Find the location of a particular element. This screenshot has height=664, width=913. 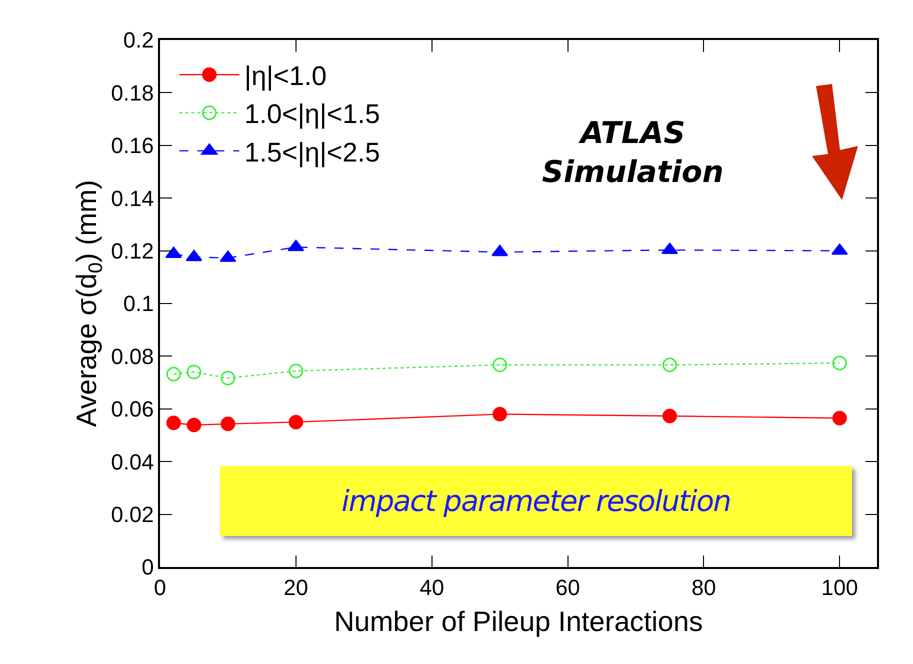

y-tick-label: 0.02 is located at coordinates (132, 514).